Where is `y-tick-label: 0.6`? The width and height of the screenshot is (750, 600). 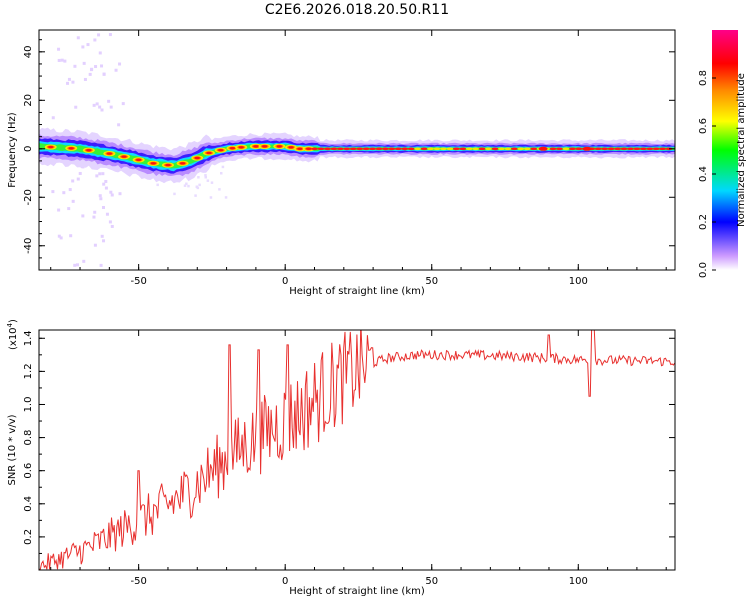 y-tick-label: 0.6 is located at coordinates (28, 471).